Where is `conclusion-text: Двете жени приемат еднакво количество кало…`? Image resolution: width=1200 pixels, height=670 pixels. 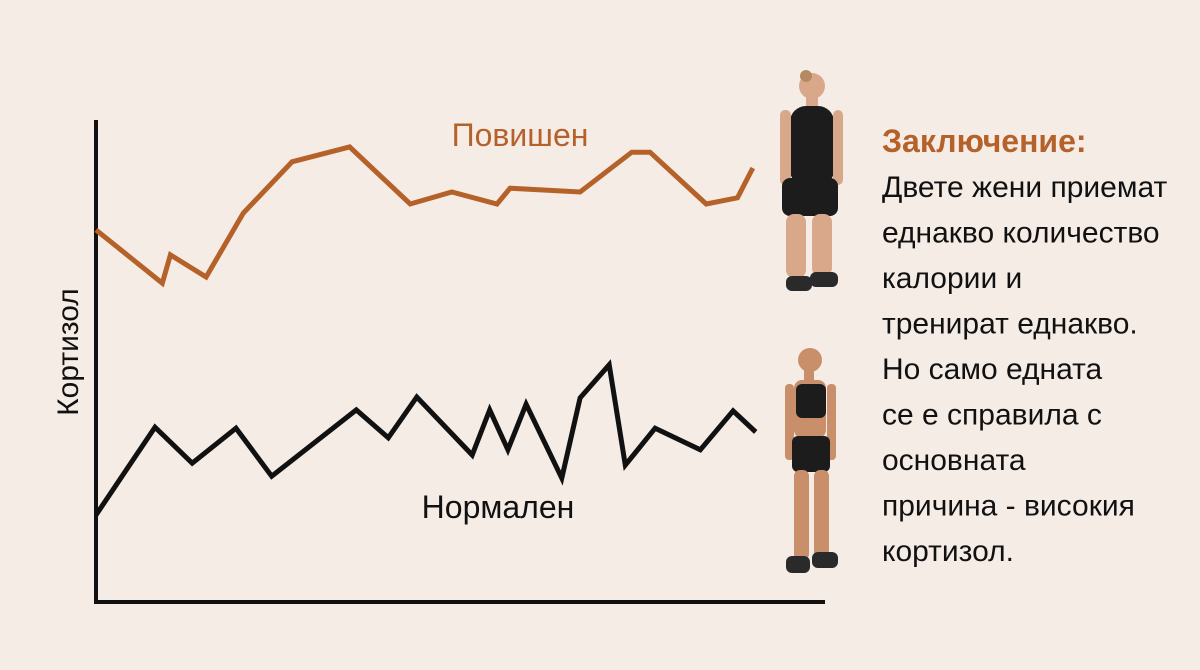 conclusion-text: Двете жени приемат еднакво количество кало… is located at coordinates (1024, 369).